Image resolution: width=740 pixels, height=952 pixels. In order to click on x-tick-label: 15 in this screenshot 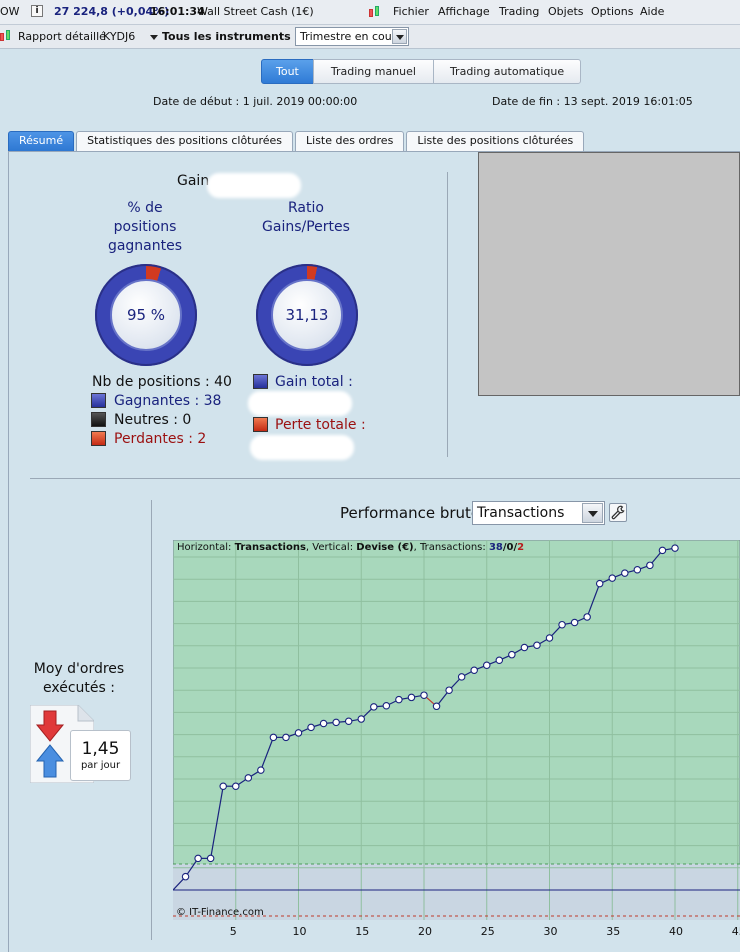, I will do `click(362, 931)`.